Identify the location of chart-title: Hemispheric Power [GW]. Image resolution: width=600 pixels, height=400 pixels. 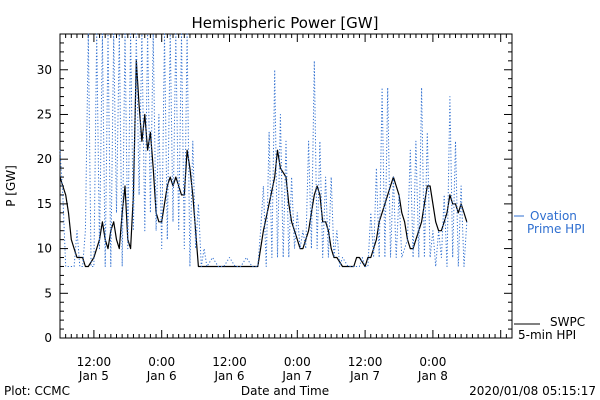
(285, 23).